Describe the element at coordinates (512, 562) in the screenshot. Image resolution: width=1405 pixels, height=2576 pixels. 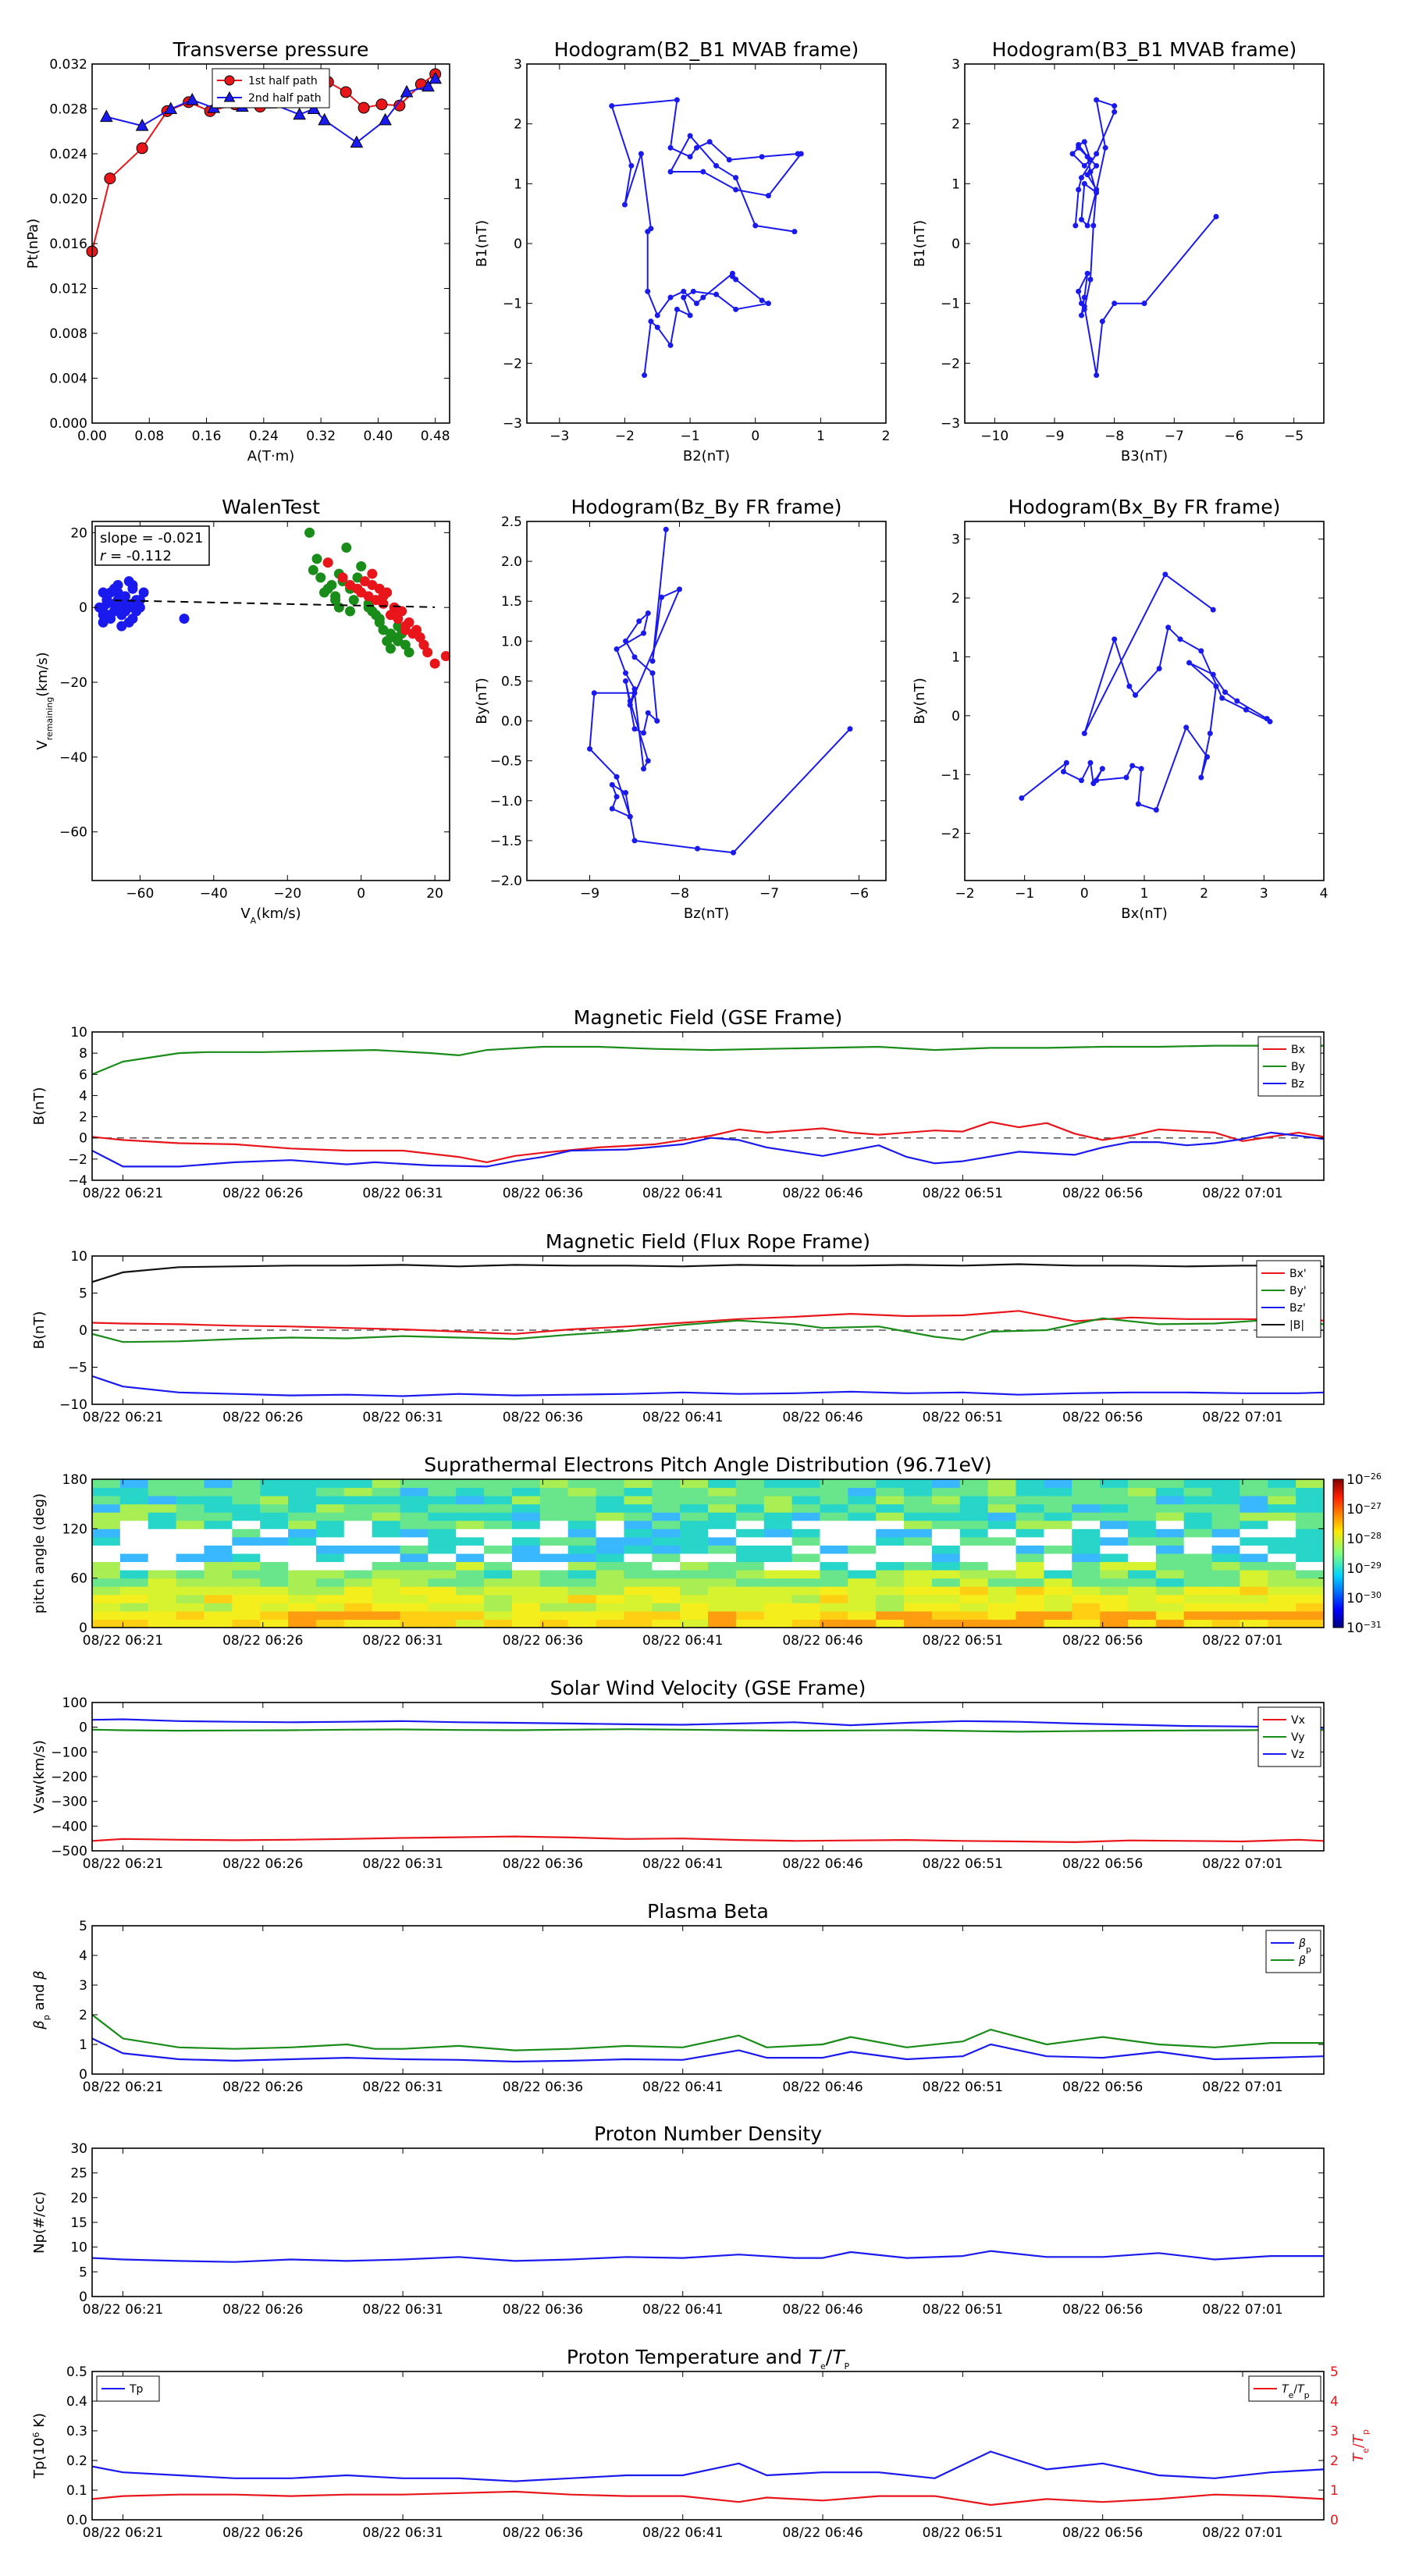
I see `y-tick-label: 2.0` at that location.